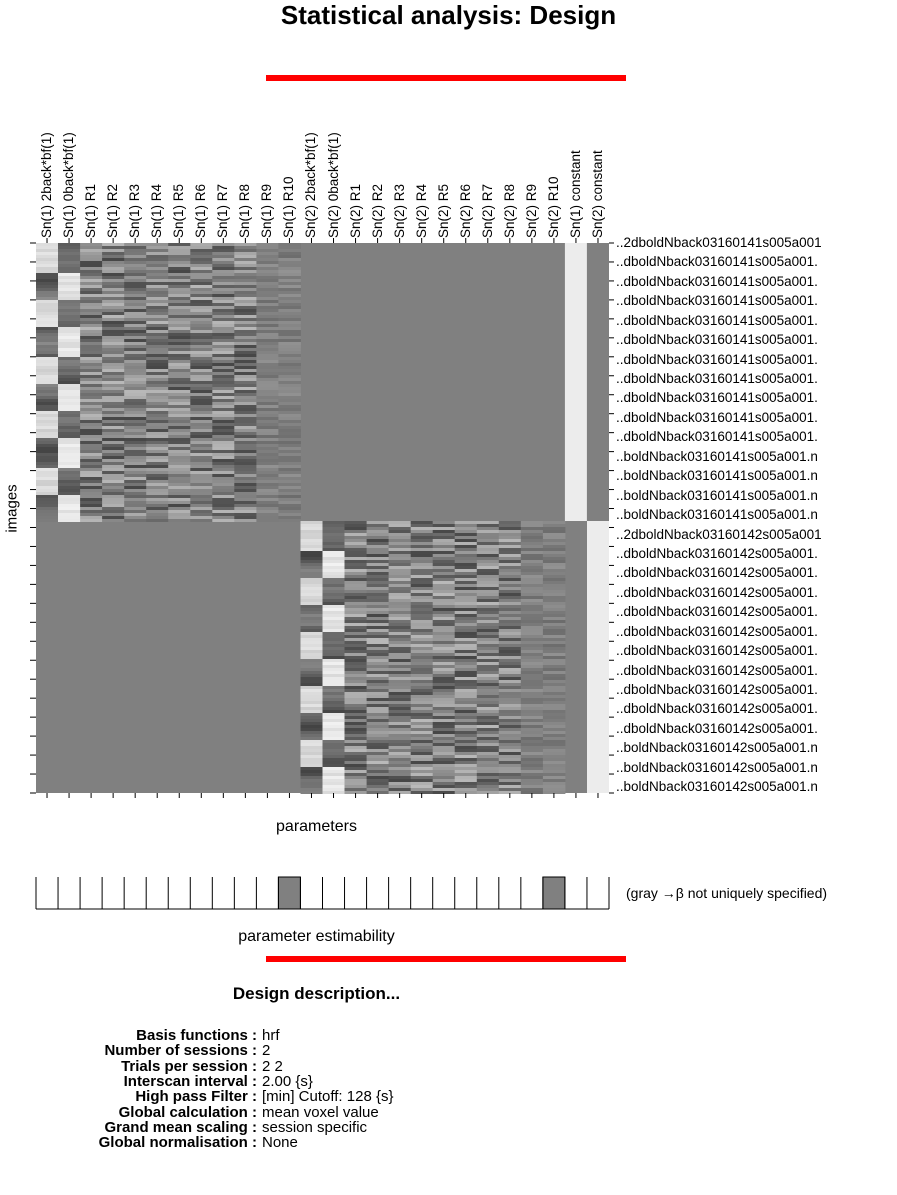 The height and width of the screenshot is (1195, 897). Describe the element at coordinates (717, 767) in the screenshot. I see `row-label: ..boldNback03160142s005a001.n` at that location.